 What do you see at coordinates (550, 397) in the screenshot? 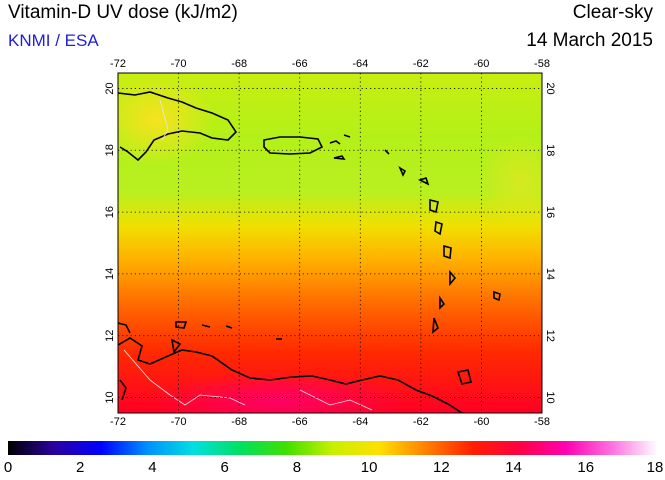
I see `lat-tick-label-right: 10` at bounding box center [550, 397].